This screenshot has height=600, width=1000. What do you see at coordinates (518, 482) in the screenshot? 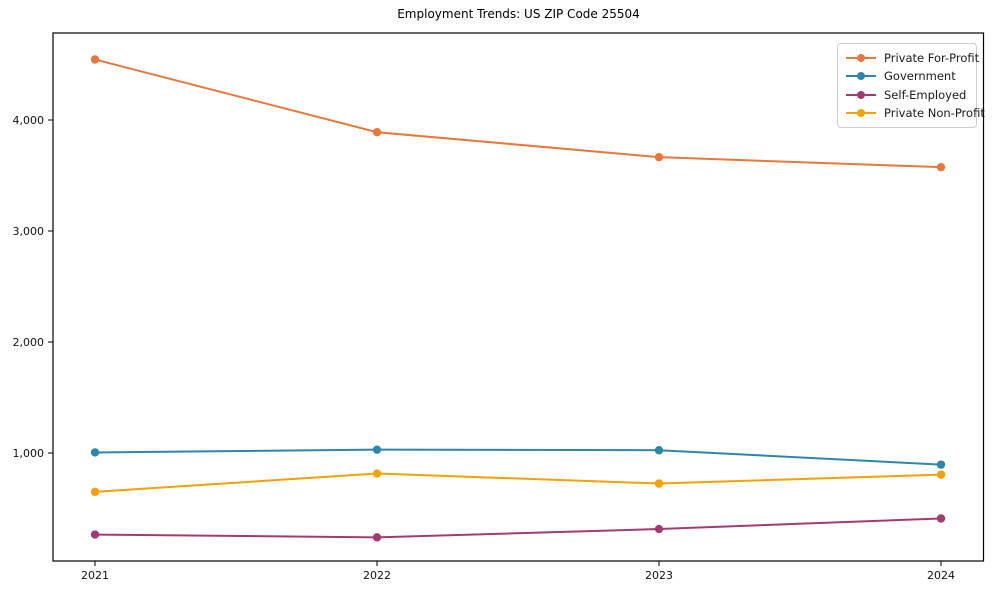
I see `series-line-private-non-profit` at bounding box center [518, 482].